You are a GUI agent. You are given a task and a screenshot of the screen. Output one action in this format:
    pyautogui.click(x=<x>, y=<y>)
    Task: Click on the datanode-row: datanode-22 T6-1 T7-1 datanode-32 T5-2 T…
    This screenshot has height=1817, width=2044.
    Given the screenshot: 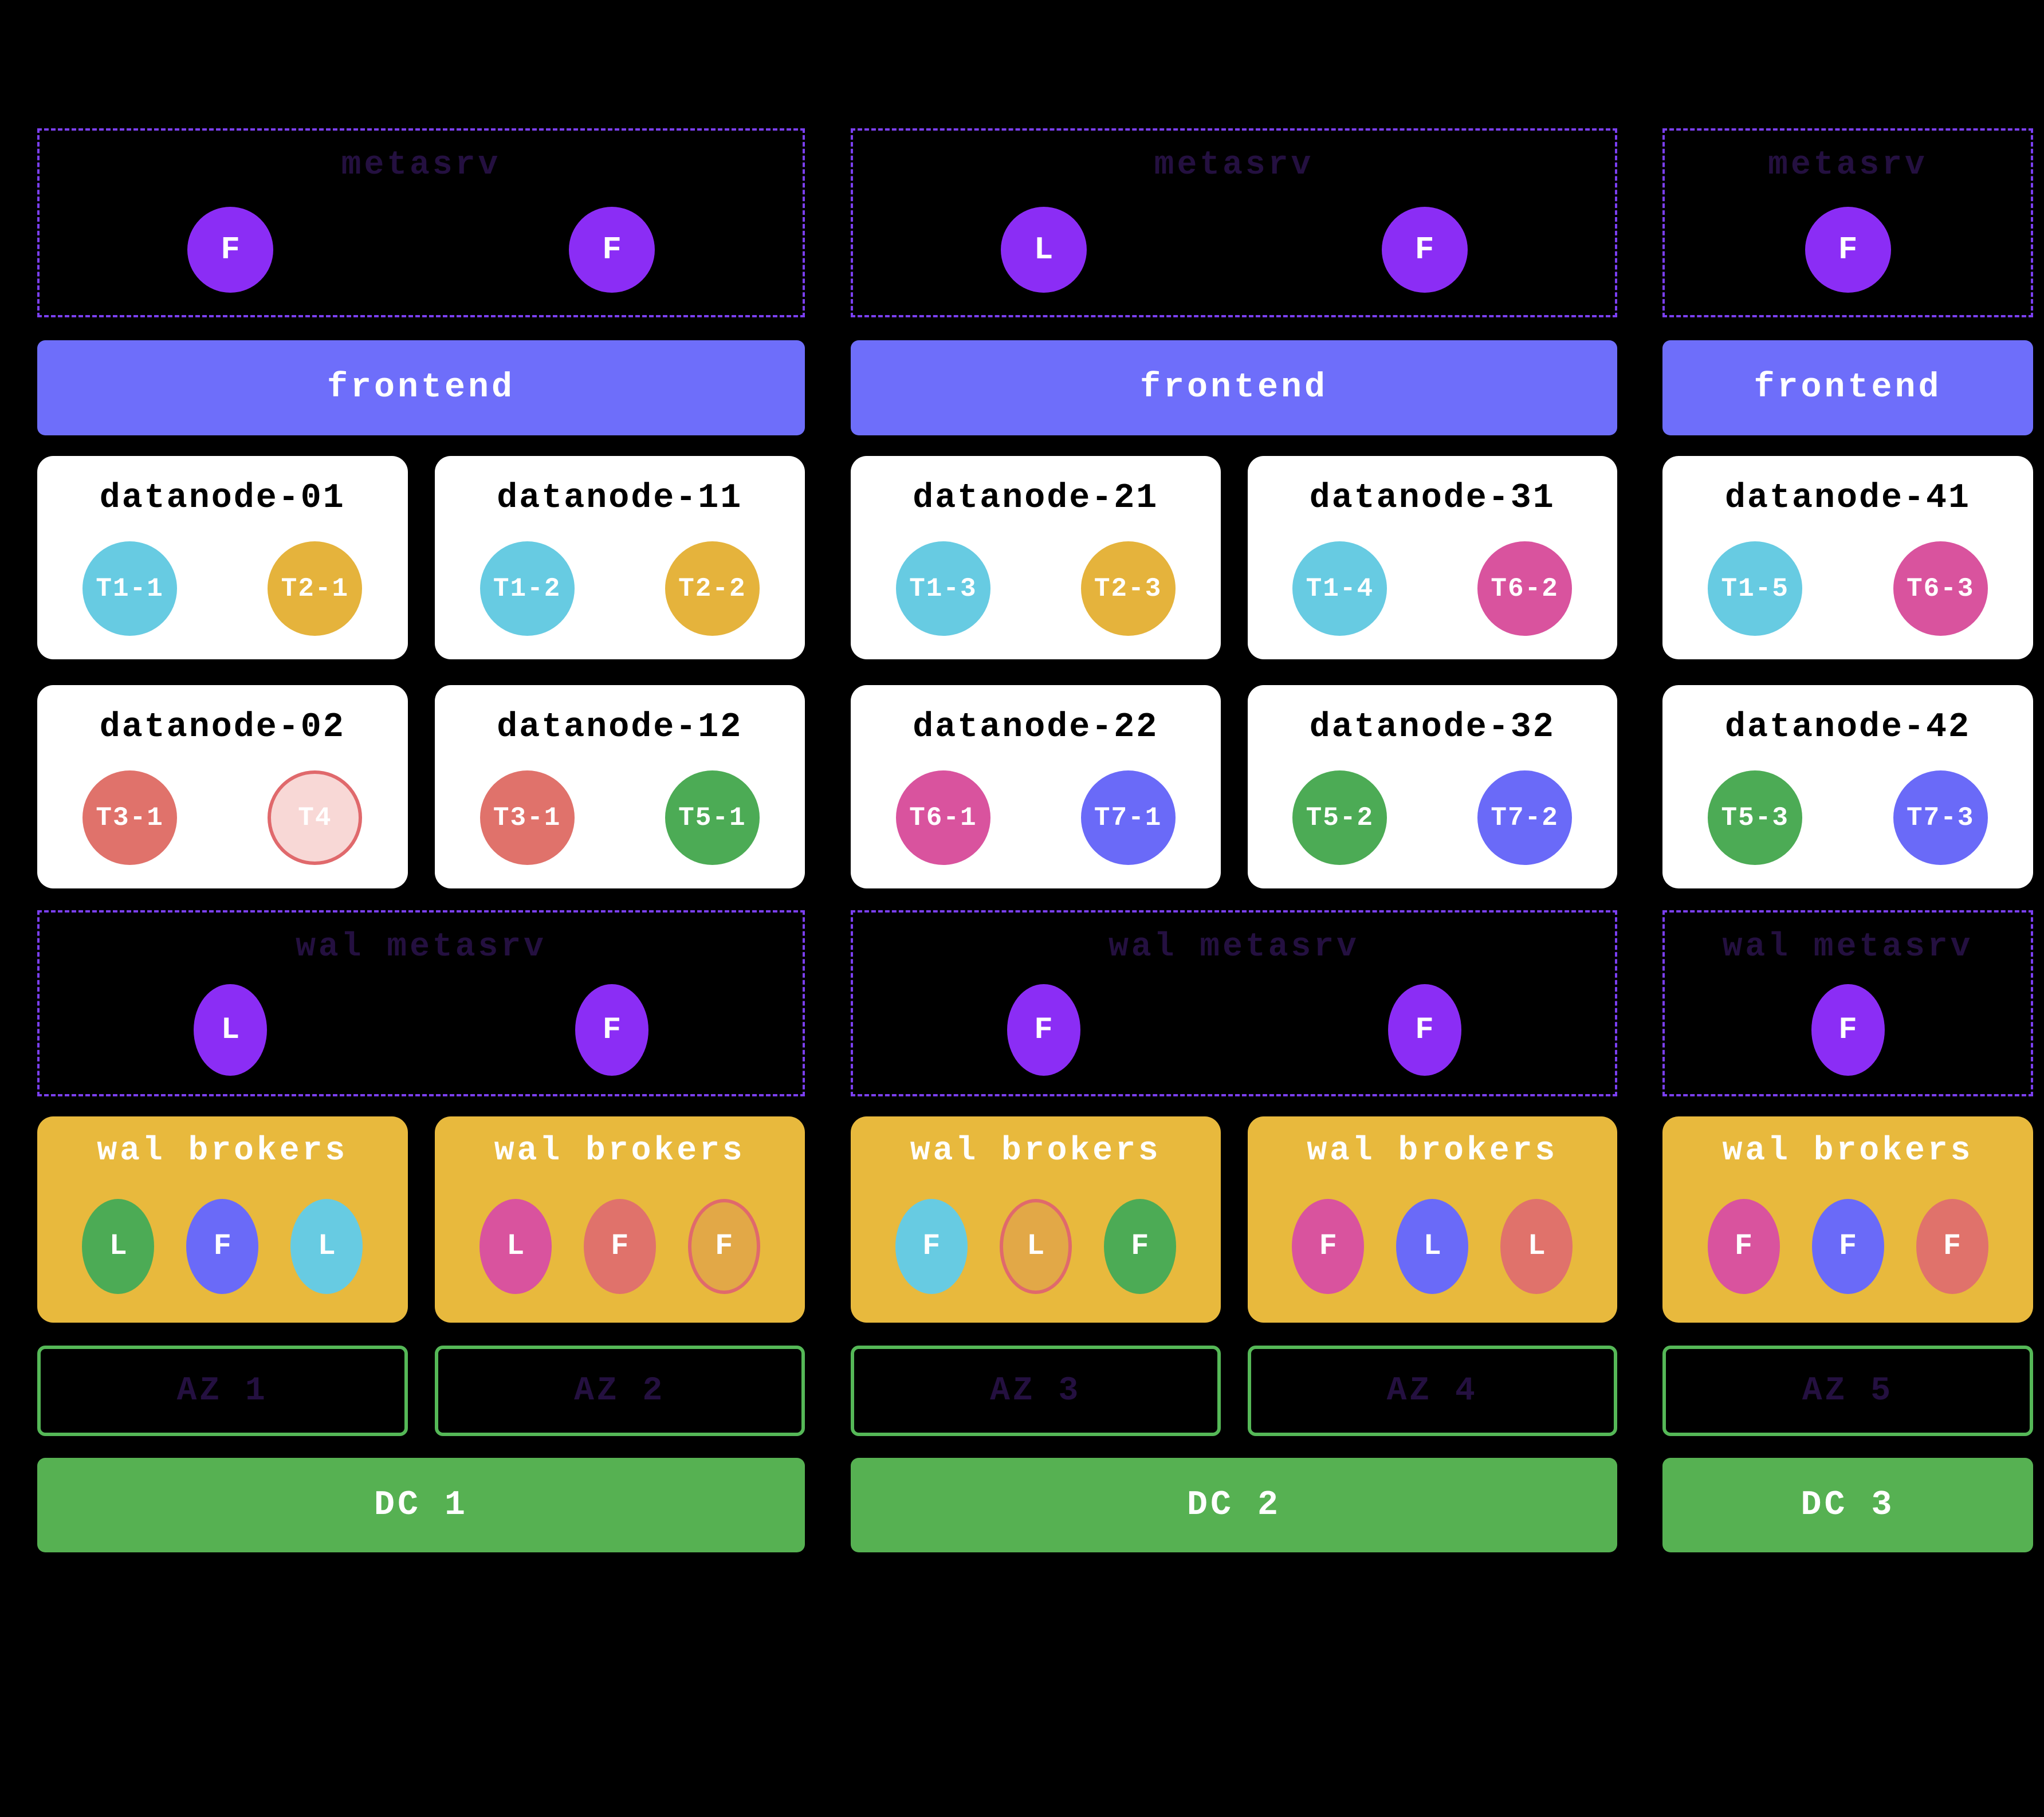 What is the action you would take?
    pyautogui.click(x=1234, y=786)
    